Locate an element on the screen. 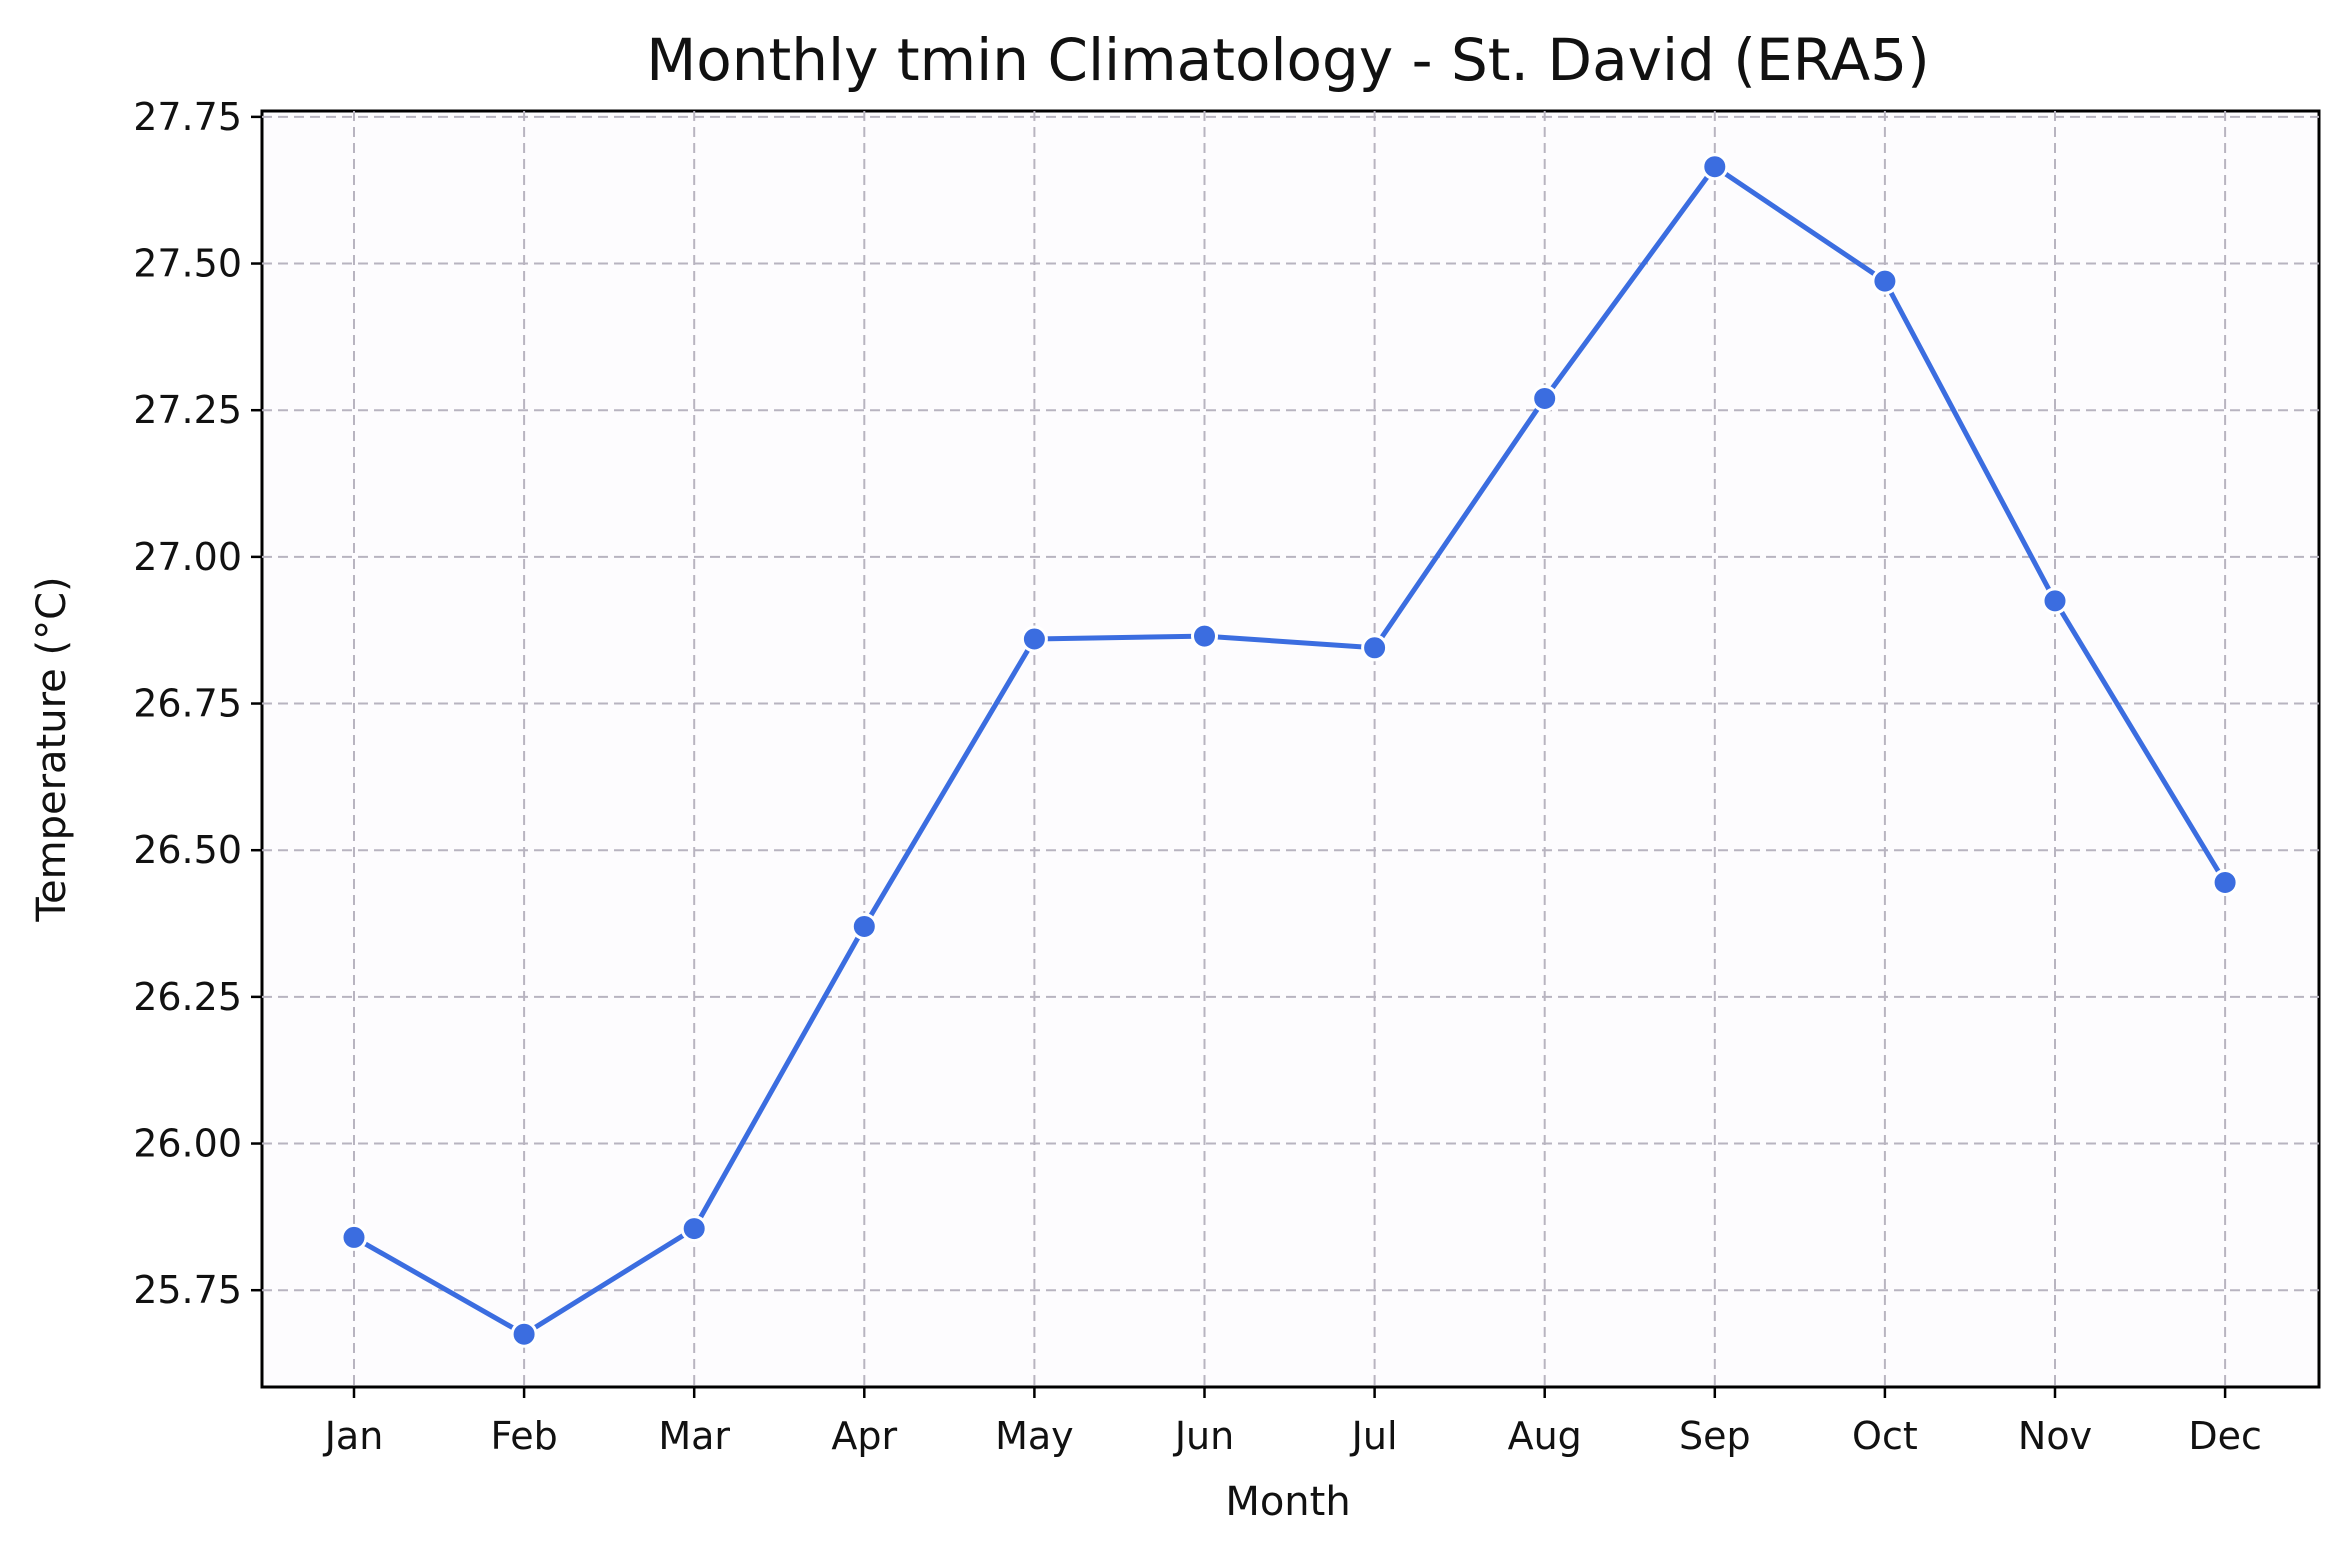  data-point-oct is located at coordinates (1885, 281).